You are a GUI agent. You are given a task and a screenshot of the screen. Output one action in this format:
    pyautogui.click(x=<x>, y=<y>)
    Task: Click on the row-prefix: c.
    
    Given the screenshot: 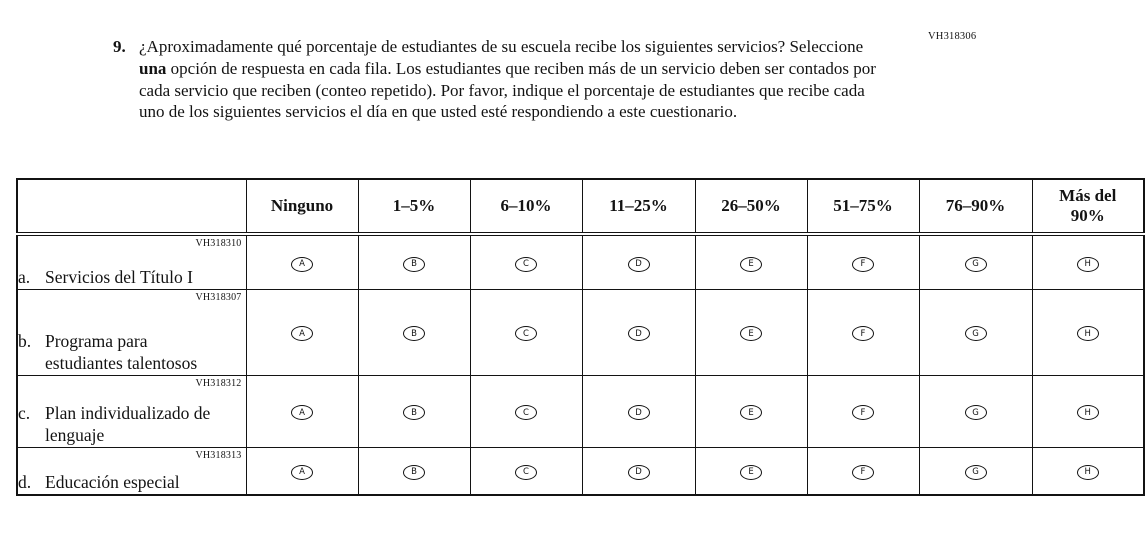 What is the action you would take?
    pyautogui.click(x=24, y=412)
    